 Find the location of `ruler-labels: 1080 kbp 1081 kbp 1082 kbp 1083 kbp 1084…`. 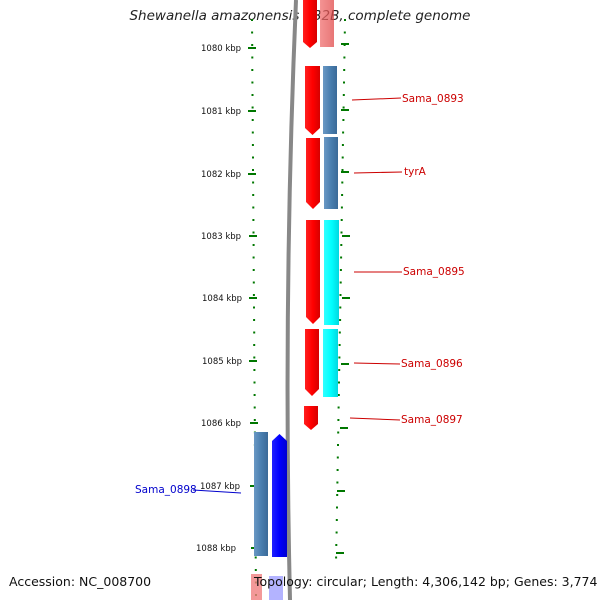

ruler-labels: 1080 kbp 1081 kbp 1082 kbp 1083 kbp 1084… is located at coordinates (219, 299).